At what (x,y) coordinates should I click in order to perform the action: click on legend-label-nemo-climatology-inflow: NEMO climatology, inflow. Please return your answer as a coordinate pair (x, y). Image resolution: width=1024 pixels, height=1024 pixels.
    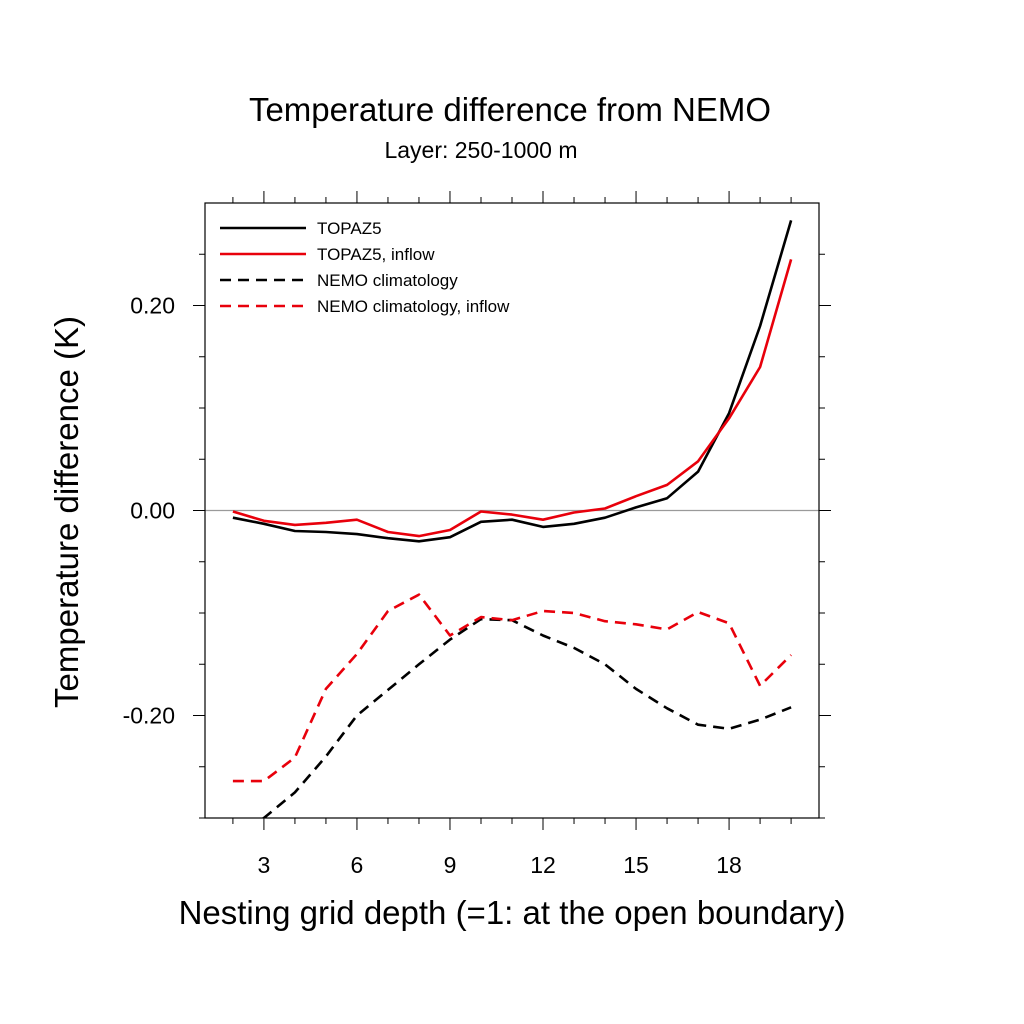
    Looking at the image, I should click on (413, 306).